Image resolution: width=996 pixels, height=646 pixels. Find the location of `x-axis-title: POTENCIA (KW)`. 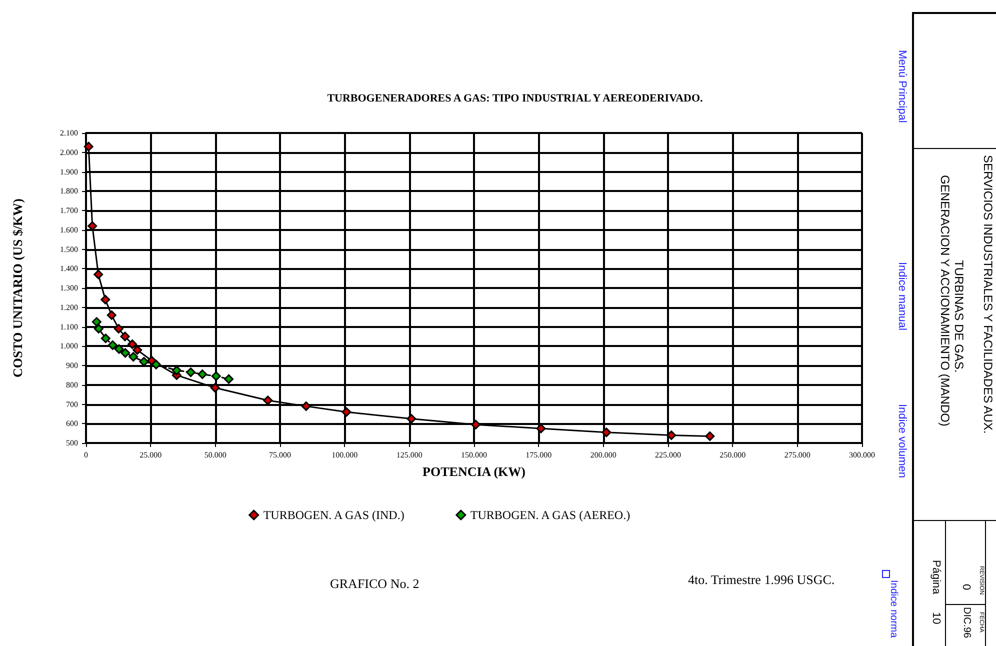

x-axis-title: POTENCIA (KW) is located at coordinates (474, 471).